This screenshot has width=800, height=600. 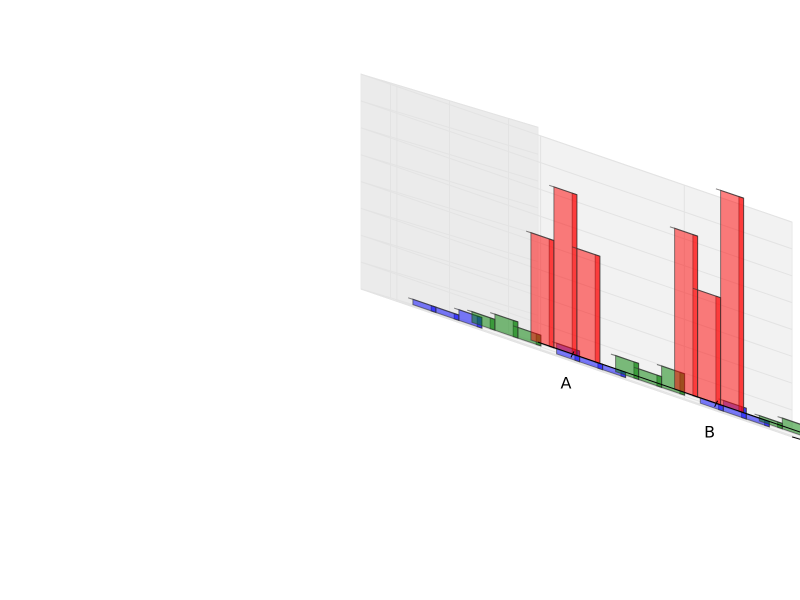 I want to click on x-axis-line, so click(x=668, y=387).